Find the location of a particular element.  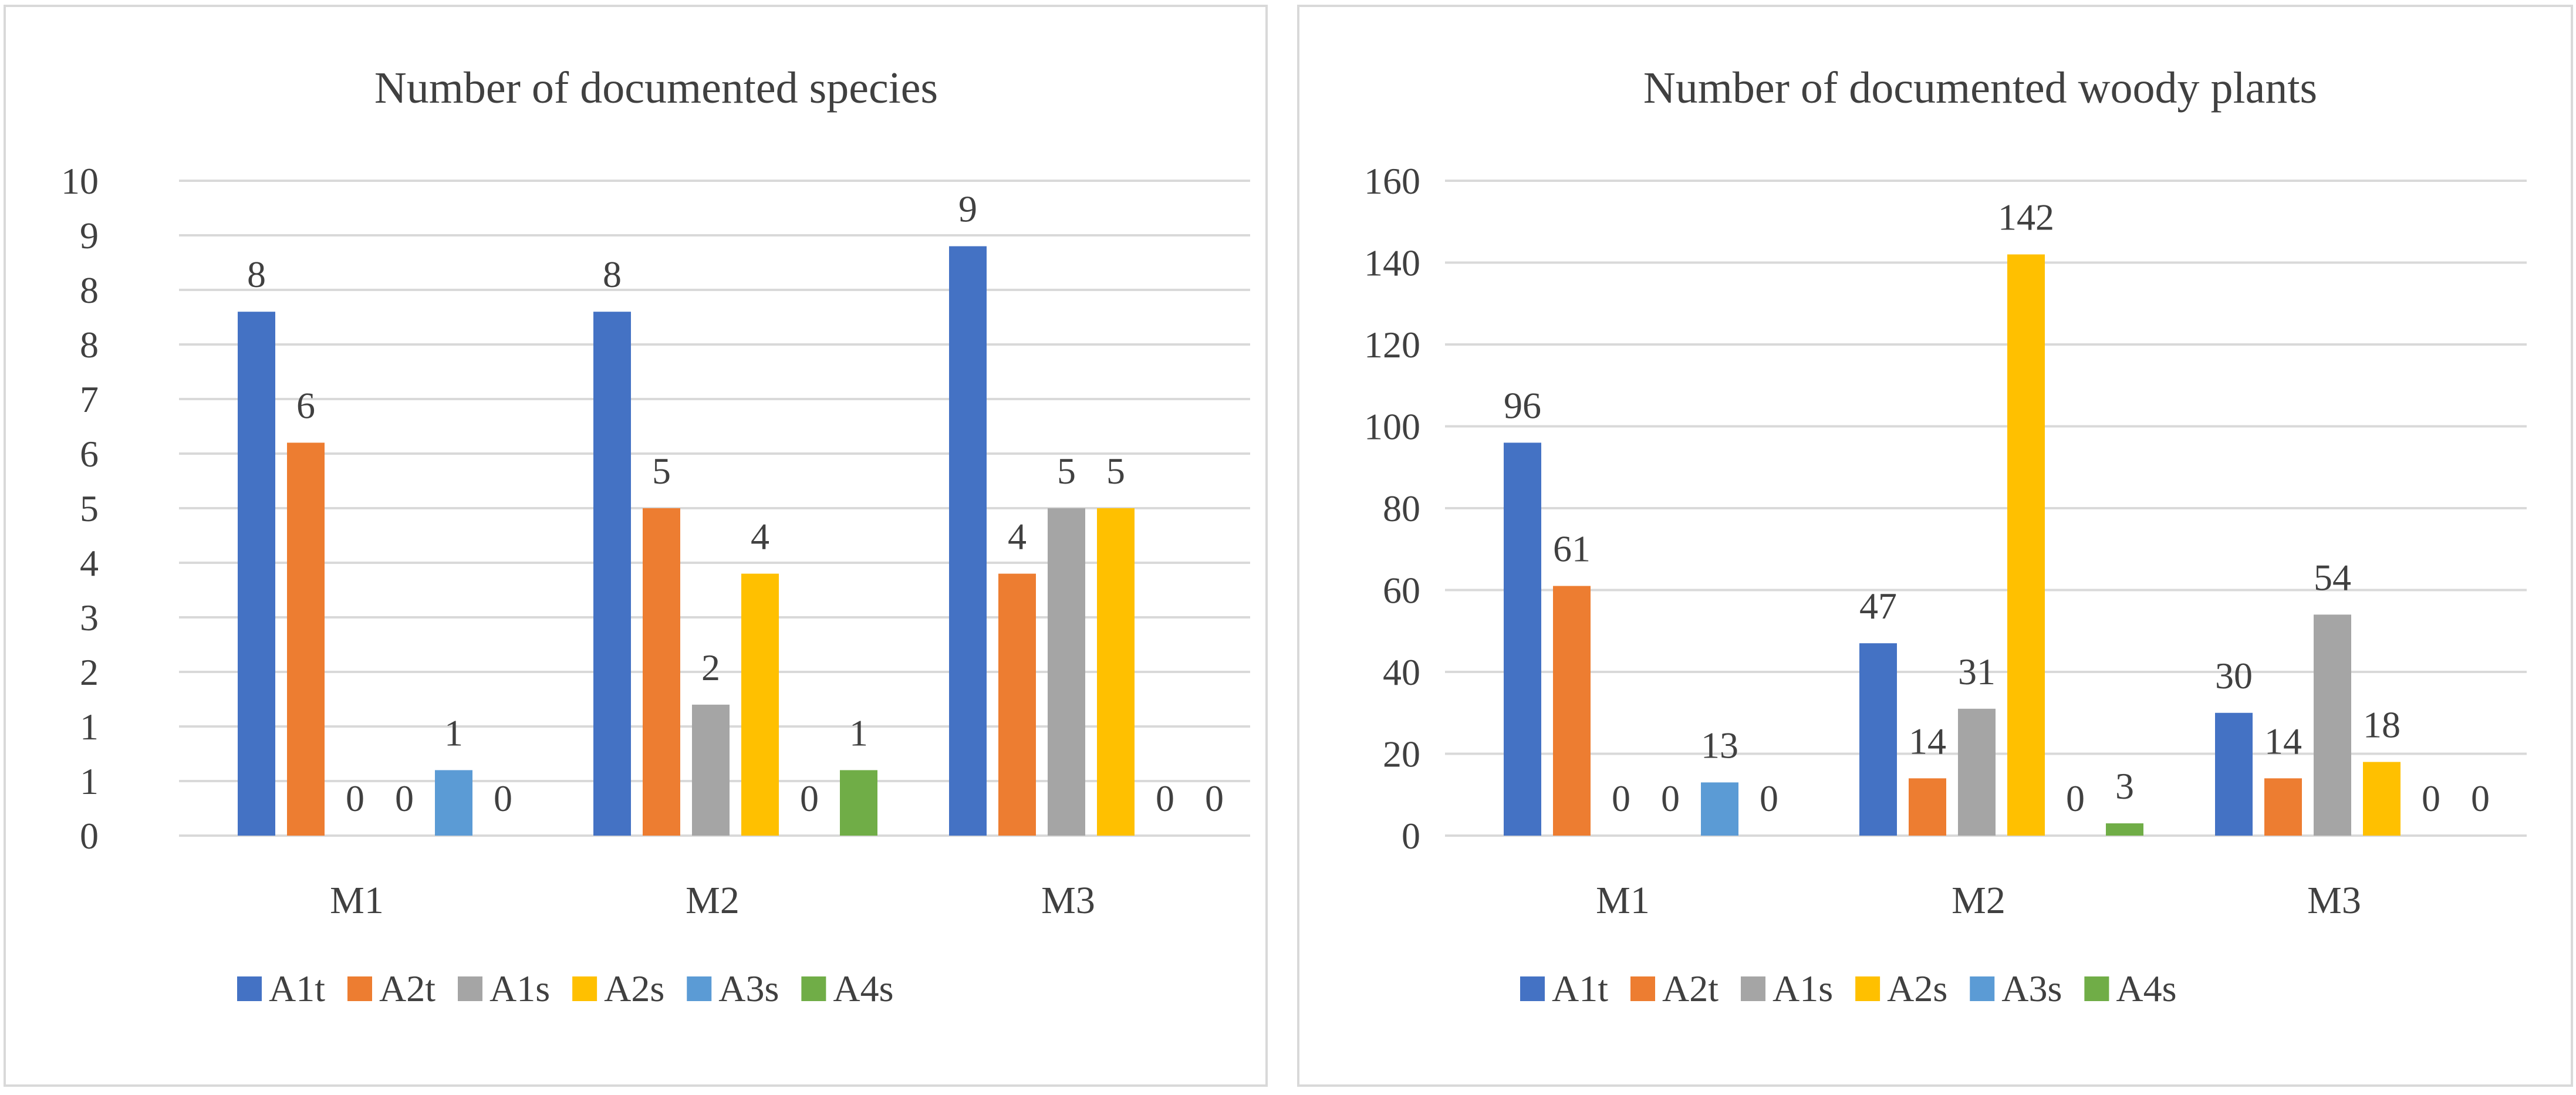

y-tick-label: 5 is located at coordinates (89, 509).